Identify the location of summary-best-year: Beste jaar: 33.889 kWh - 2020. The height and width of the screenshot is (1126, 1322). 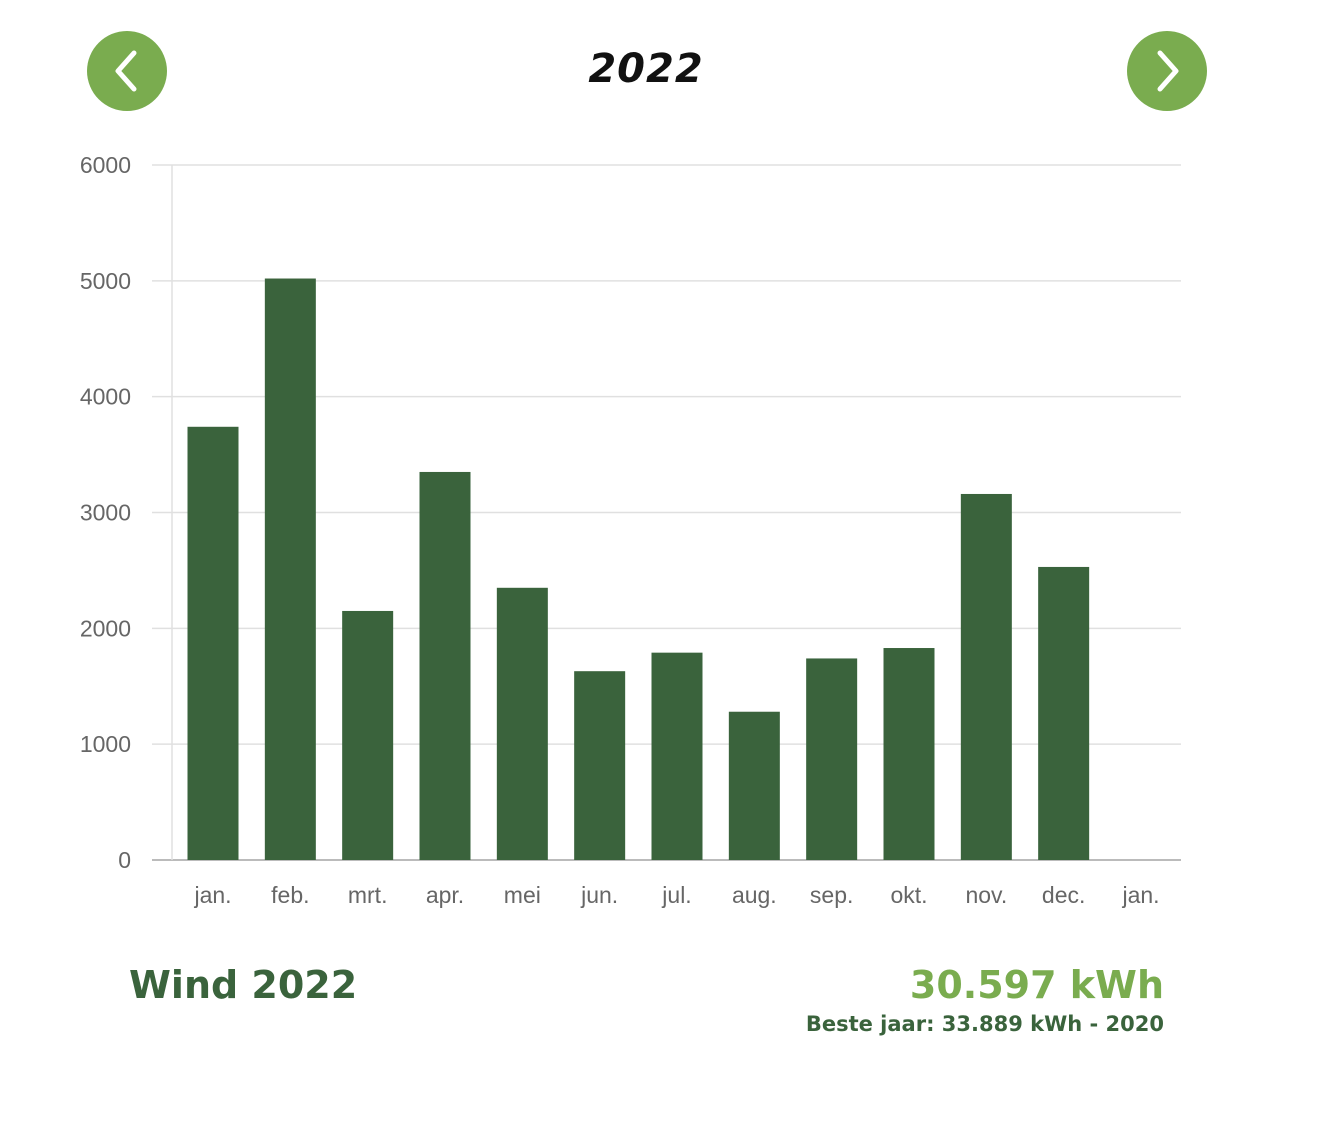
(984, 1024).